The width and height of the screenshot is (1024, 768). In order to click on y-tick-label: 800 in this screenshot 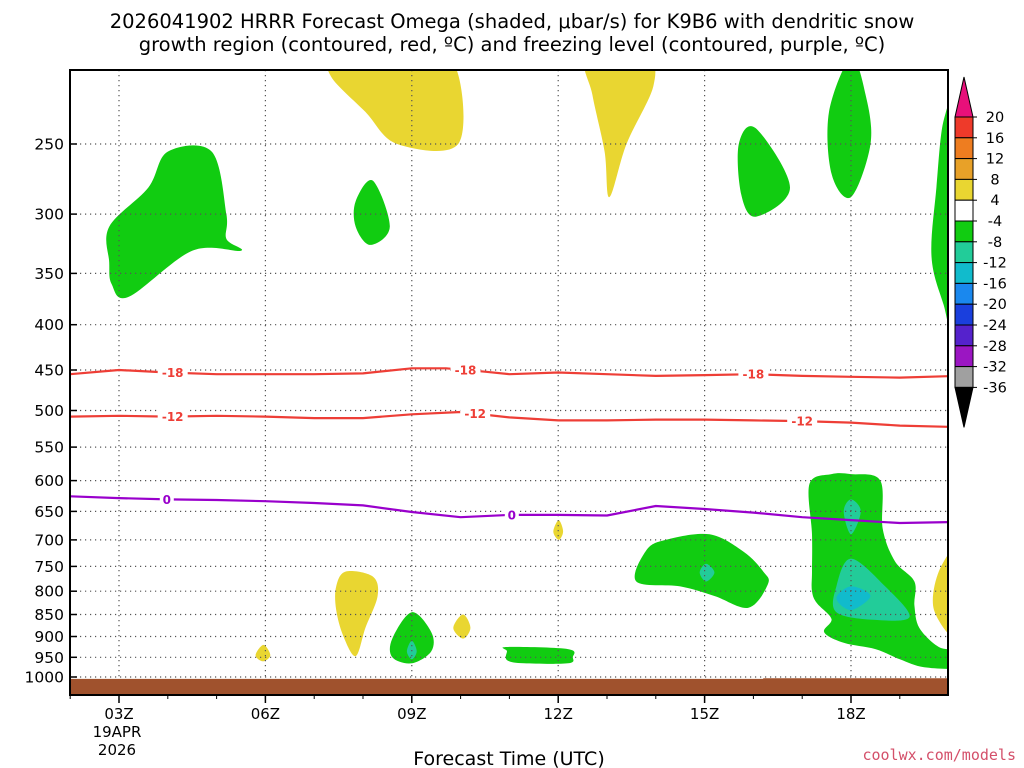, I will do `click(49, 592)`.